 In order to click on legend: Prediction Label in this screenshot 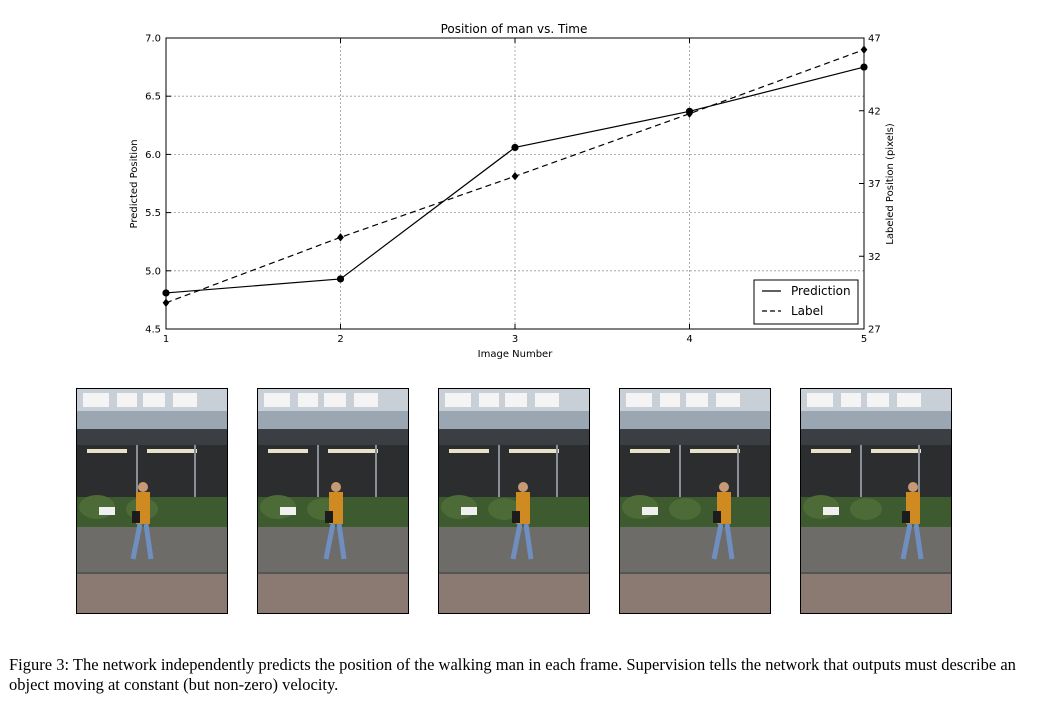, I will do `click(806, 302)`.